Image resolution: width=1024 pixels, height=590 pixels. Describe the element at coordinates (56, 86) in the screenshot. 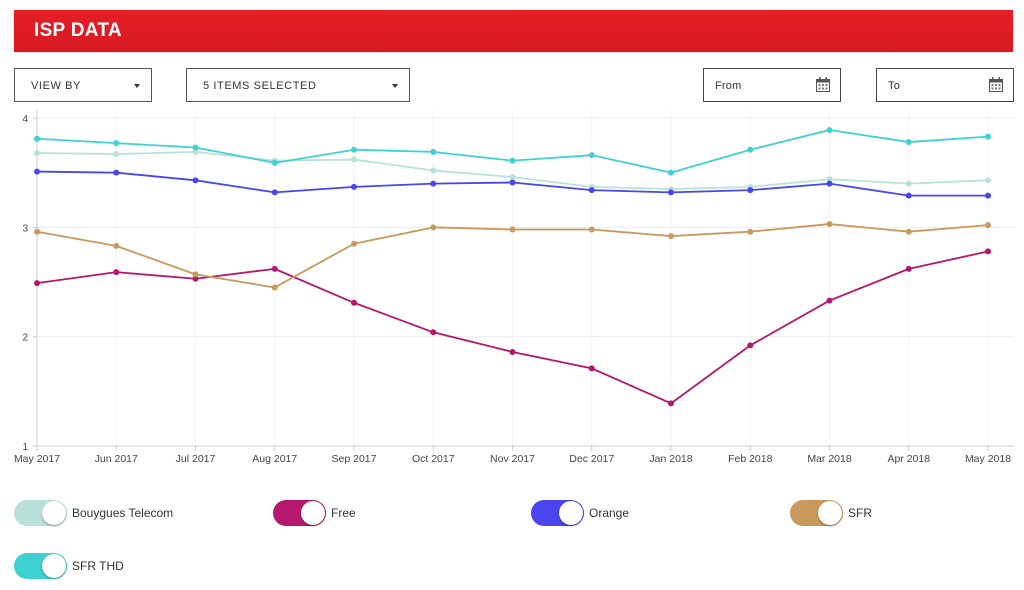

I see `view-by-label: VIEW BY` at that location.